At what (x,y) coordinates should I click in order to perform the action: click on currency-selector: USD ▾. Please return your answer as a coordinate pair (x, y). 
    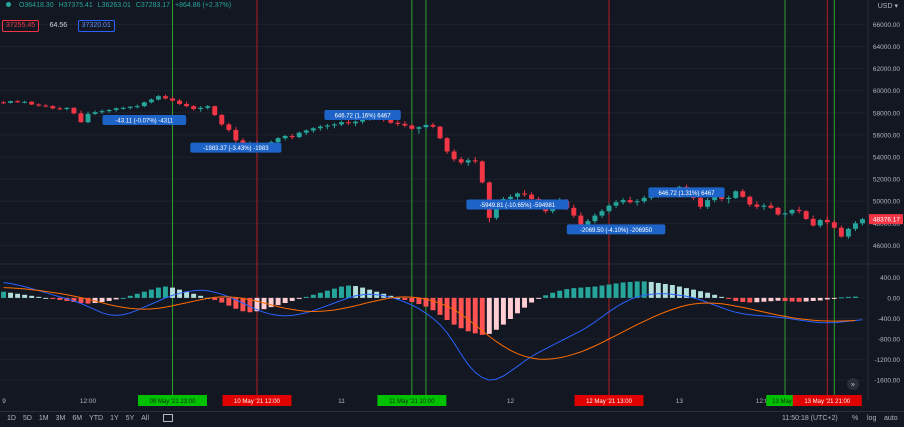
    Looking at the image, I should click on (888, 6).